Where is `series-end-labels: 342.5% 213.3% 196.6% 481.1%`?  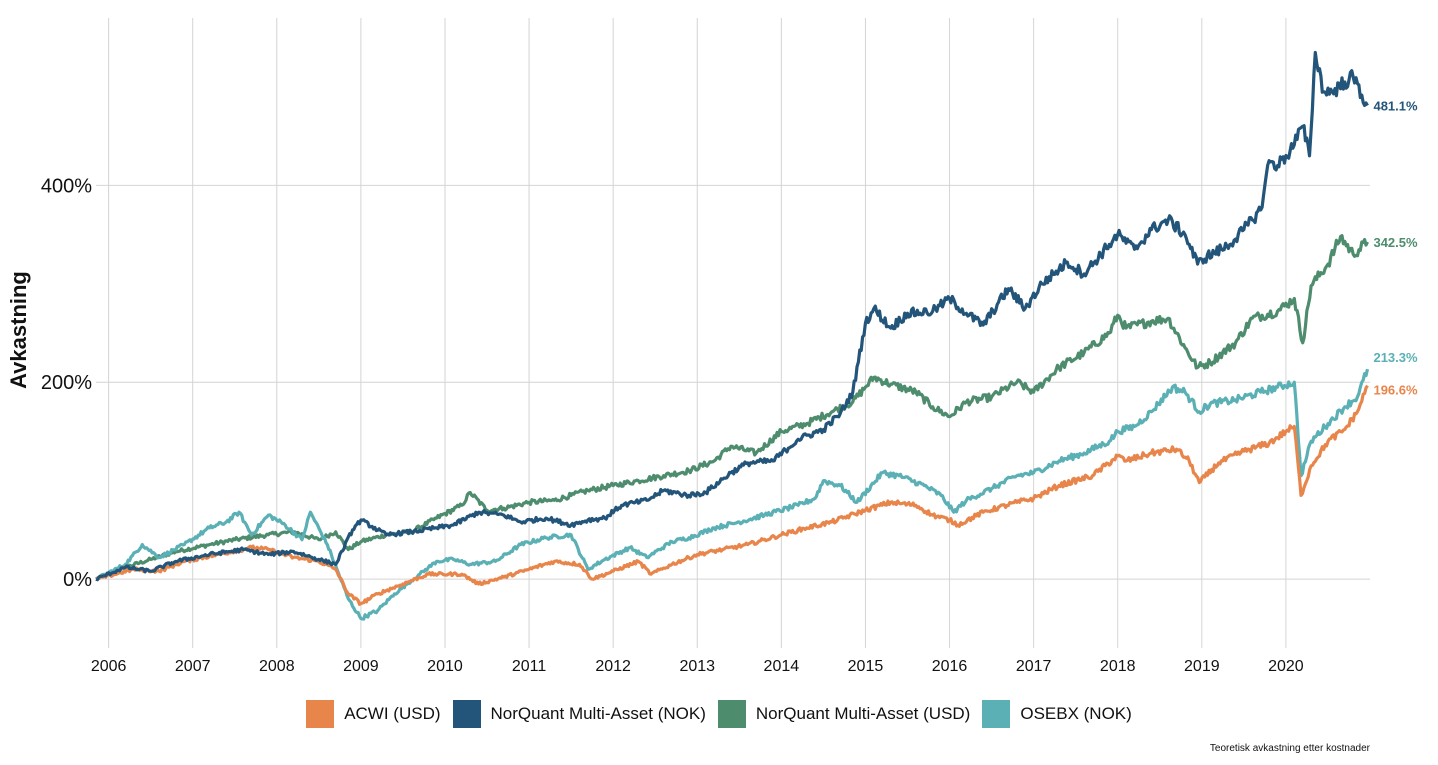 series-end-labels: 342.5% 213.3% 196.6% 481.1% is located at coordinates (1395, 248).